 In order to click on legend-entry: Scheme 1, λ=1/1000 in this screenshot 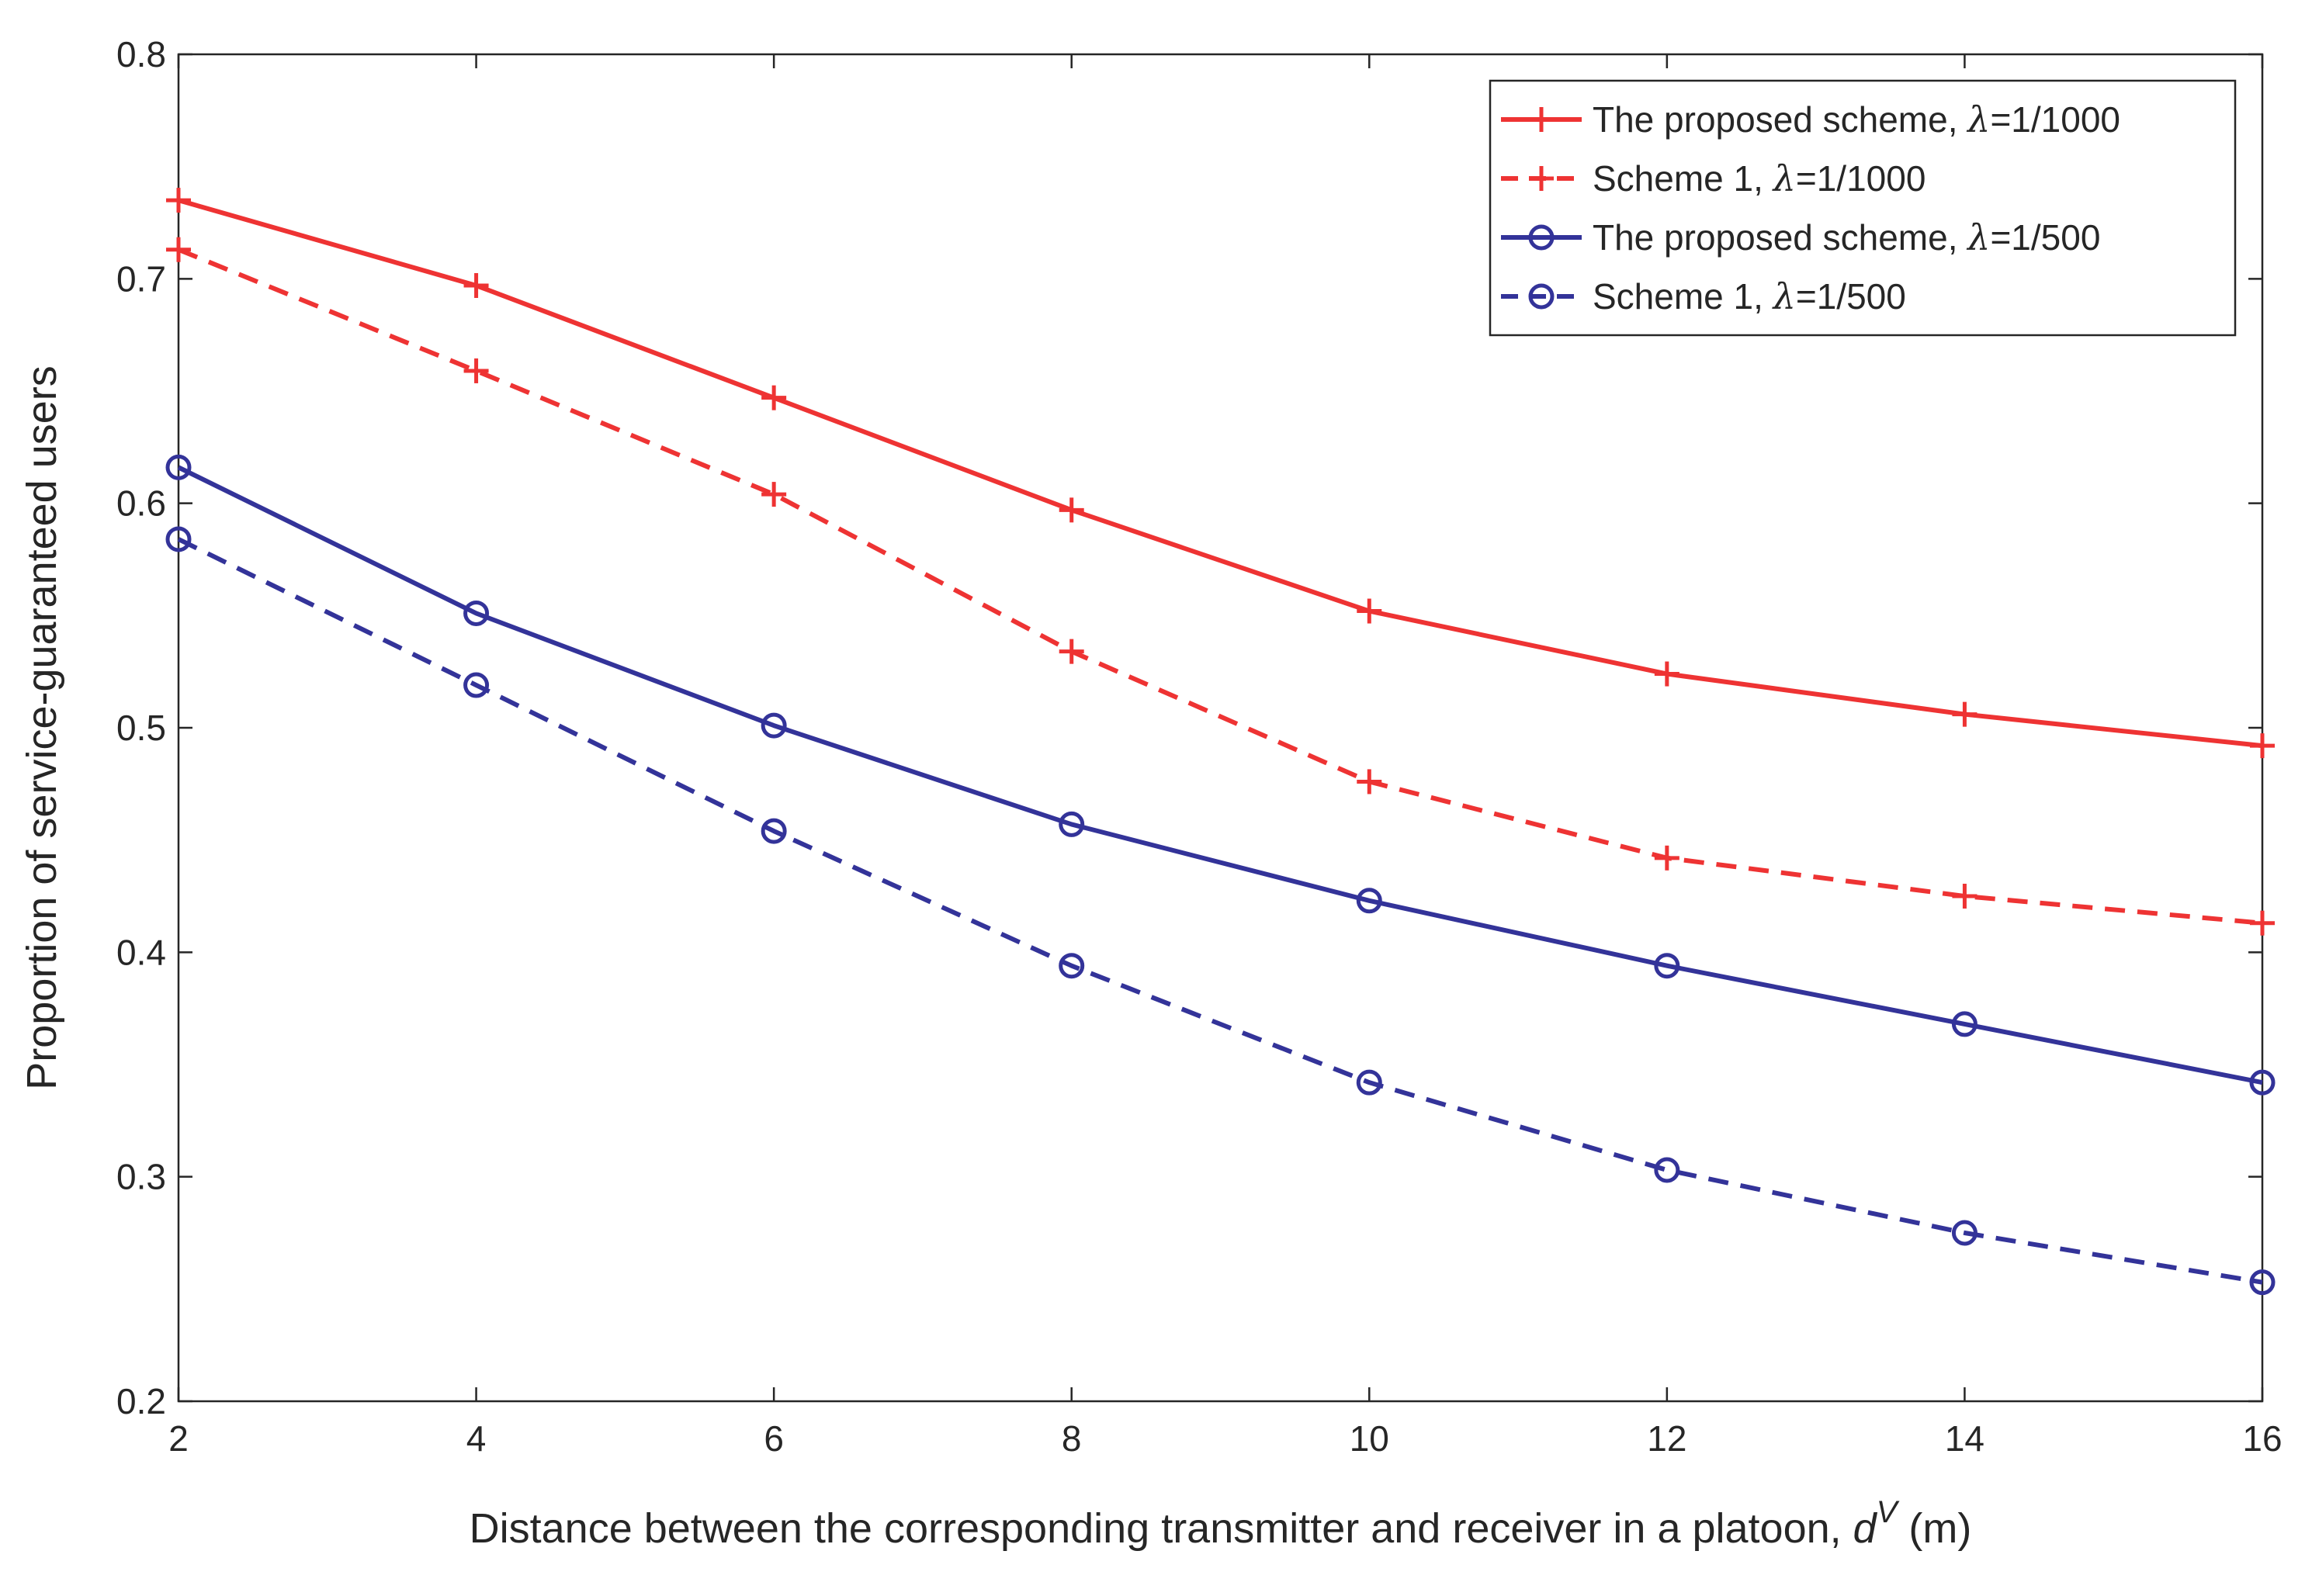, I will do `click(1713, 178)`.